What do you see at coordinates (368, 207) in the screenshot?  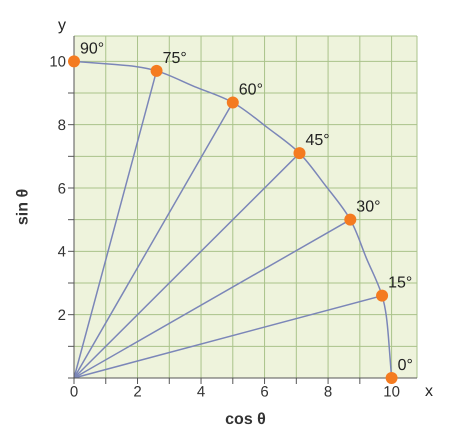 I see `annotation: 30°` at bounding box center [368, 207].